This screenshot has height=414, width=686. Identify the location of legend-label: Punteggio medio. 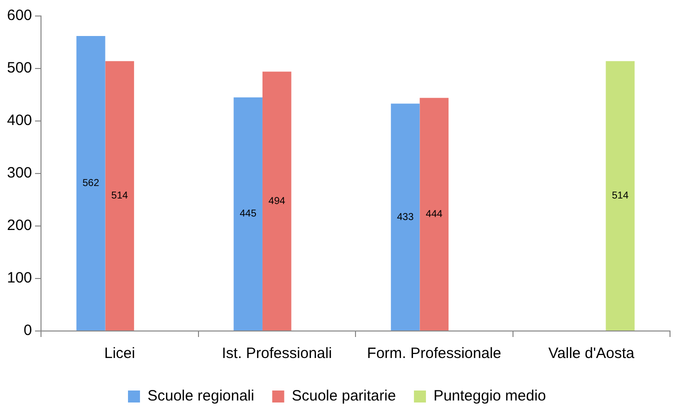
(489, 396).